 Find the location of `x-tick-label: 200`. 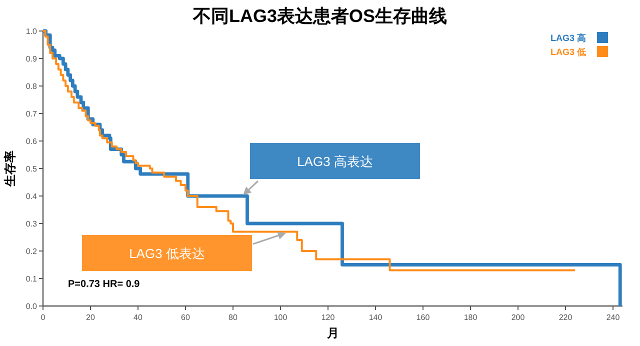

x-tick-label: 200 is located at coordinates (518, 317).